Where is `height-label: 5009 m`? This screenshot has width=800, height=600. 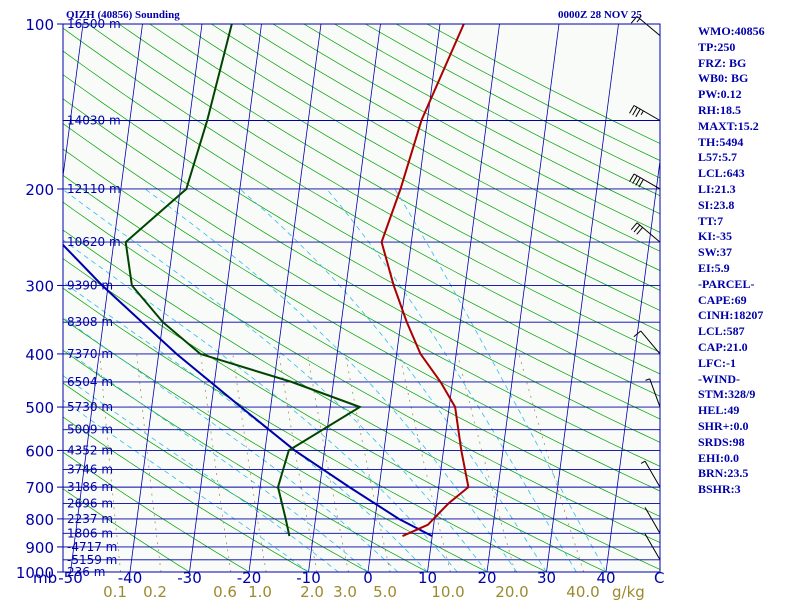 height-label: 5009 m is located at coordinates (90, 430).